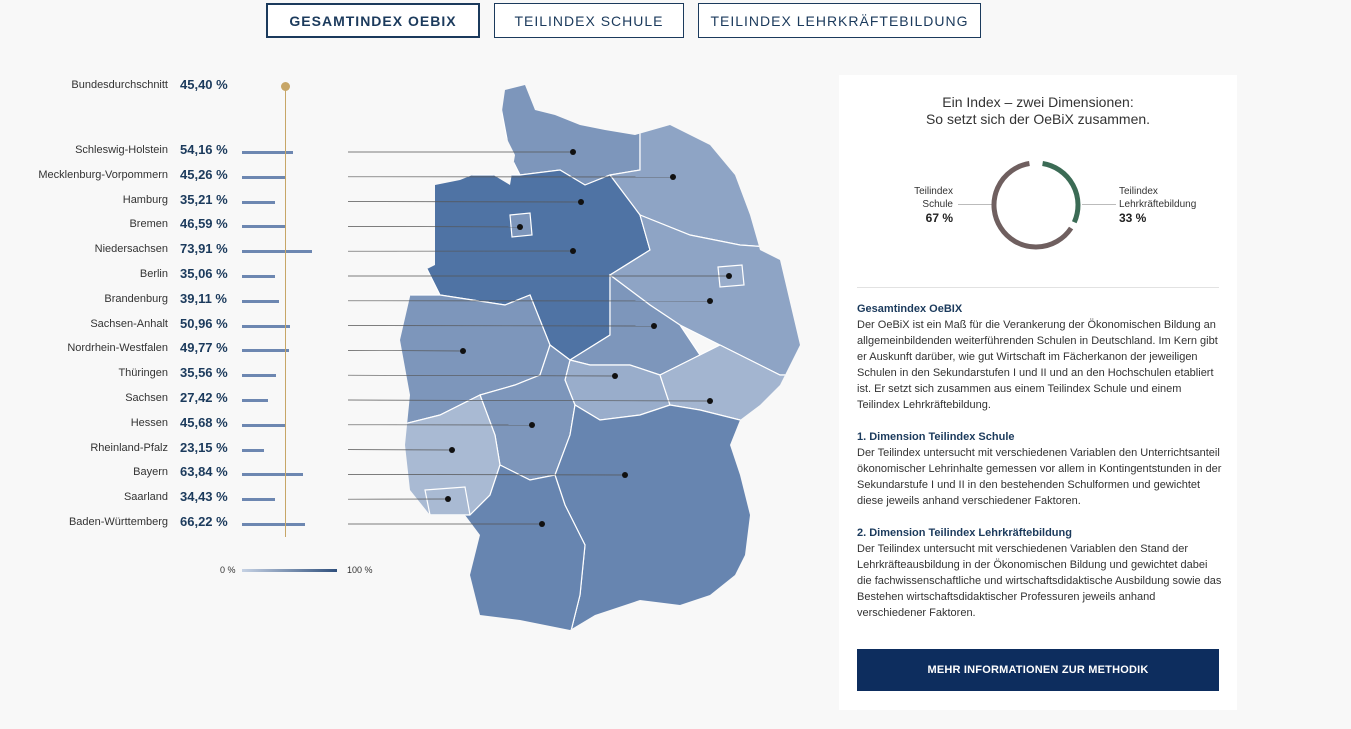 The width and height of the screenshot is (1351, 729). I want to click on map-state-berlin, so click(731, 276).